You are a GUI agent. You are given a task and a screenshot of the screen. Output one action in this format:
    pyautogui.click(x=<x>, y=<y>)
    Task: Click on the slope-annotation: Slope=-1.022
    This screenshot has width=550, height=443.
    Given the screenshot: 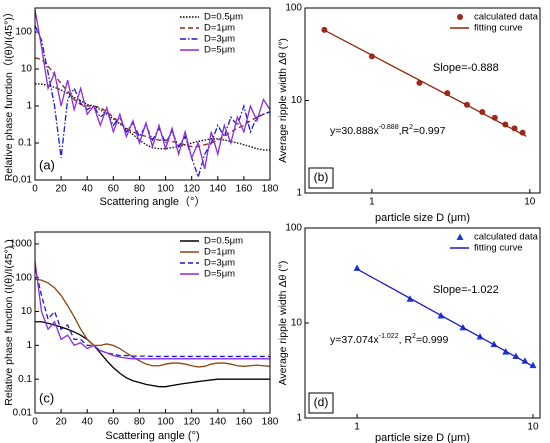 What is the action you would take?
    pyautogui.click(x=466, y=290)
    